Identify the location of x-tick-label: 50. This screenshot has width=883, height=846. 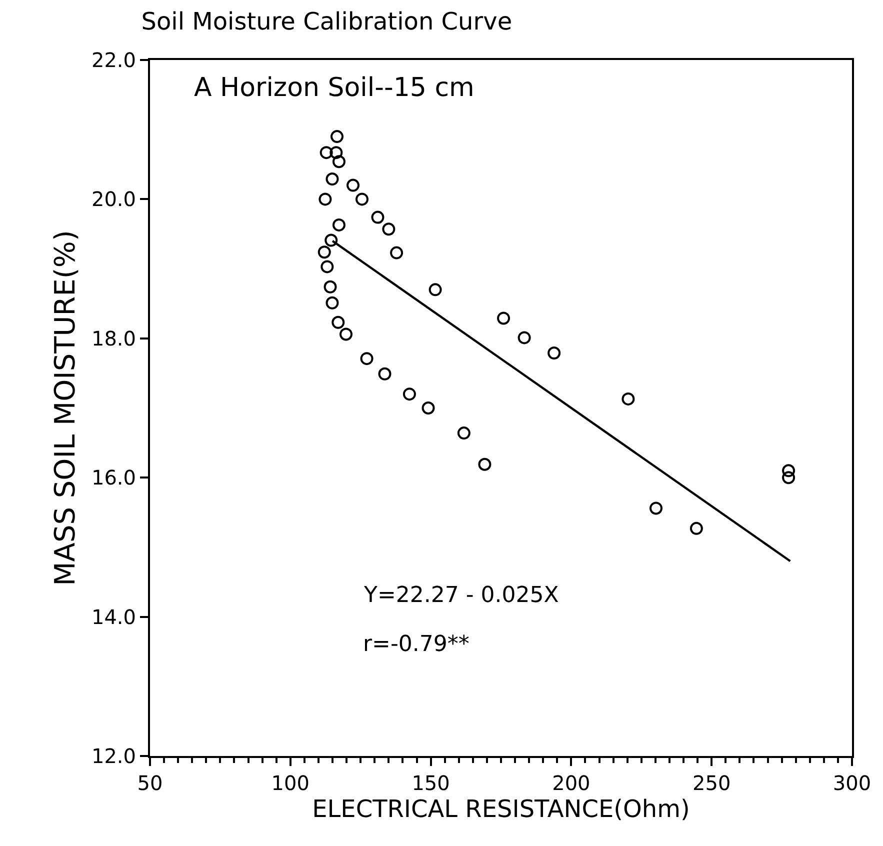
(150, 783).